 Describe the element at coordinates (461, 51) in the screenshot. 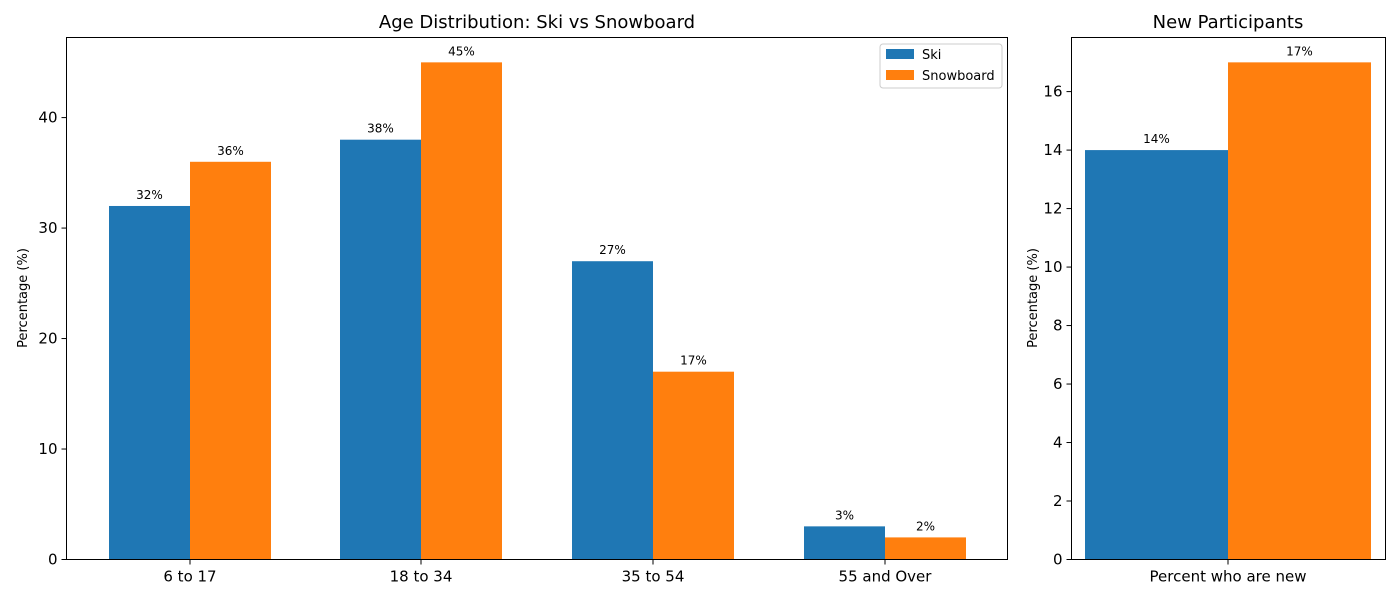

I see `data-label-snowboard-1: 45%` at that location.